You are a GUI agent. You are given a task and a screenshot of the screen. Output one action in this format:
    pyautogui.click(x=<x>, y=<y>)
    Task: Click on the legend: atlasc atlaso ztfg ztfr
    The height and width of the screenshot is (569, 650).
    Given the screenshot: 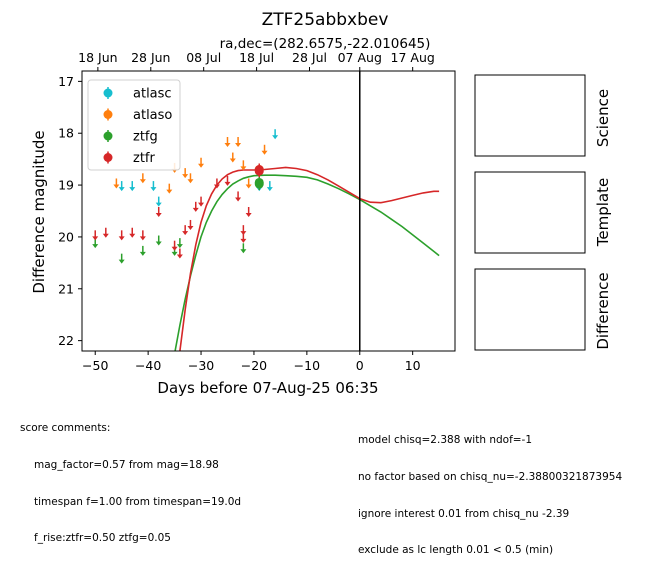 What is the action you would take?
    pyautogui.click(x=134, y=125)
    